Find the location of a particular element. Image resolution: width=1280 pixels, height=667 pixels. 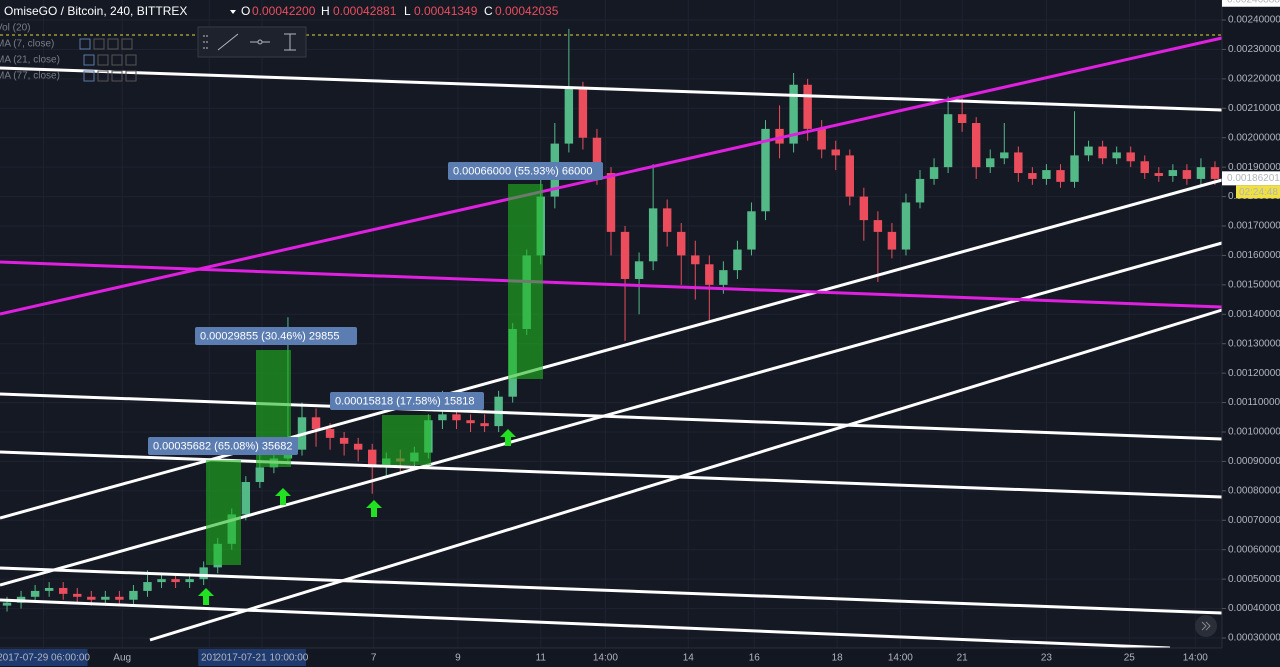

time-axis is located at coordinates (640, 657).